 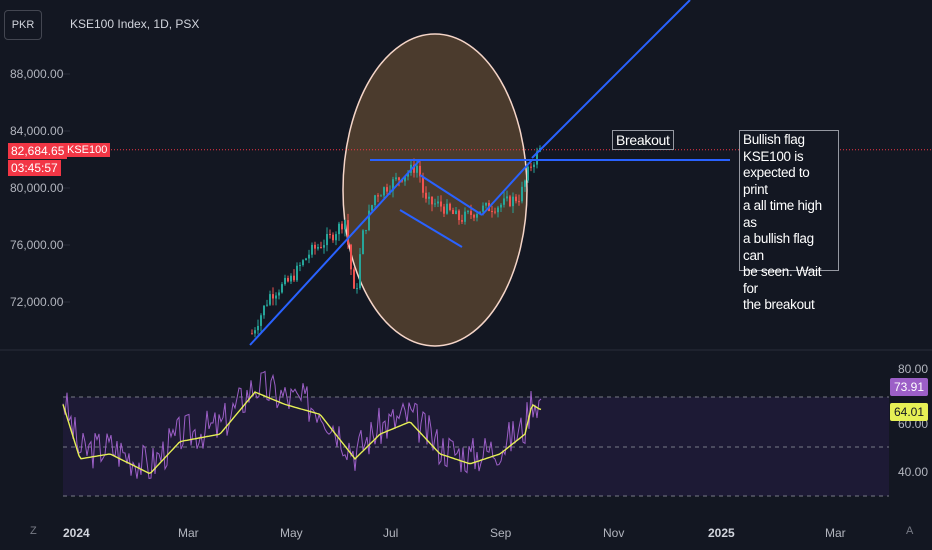 I want to click on note-line: expected to print, so click(x=776, y=181).